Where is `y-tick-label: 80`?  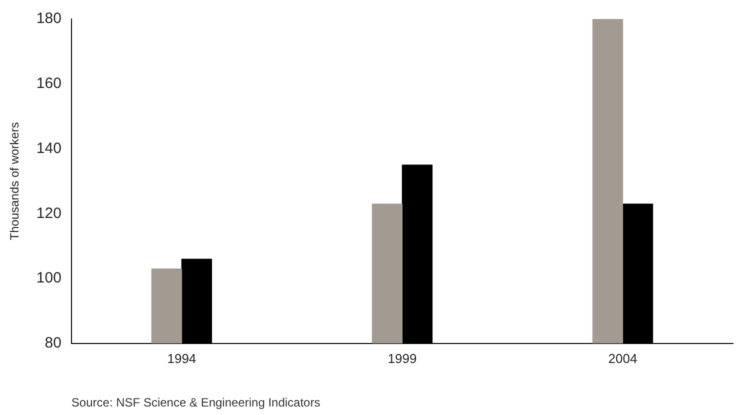
y-tick-label: 80 is located at coordinates (53, 343).